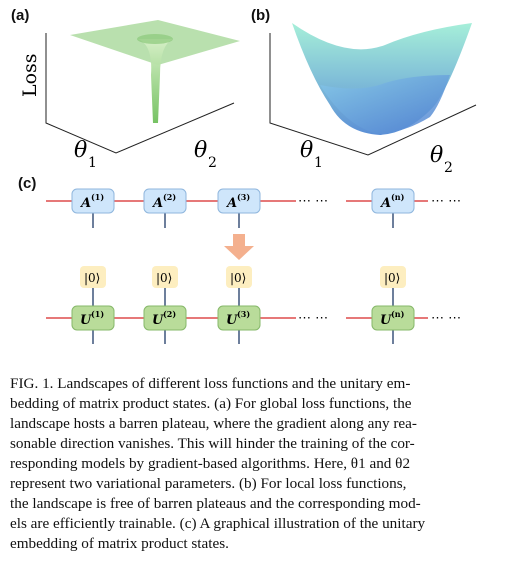 The height and width of the screenshot is (564, 505). I want to click on u-tensor-2: U (2), so click(165, 318).